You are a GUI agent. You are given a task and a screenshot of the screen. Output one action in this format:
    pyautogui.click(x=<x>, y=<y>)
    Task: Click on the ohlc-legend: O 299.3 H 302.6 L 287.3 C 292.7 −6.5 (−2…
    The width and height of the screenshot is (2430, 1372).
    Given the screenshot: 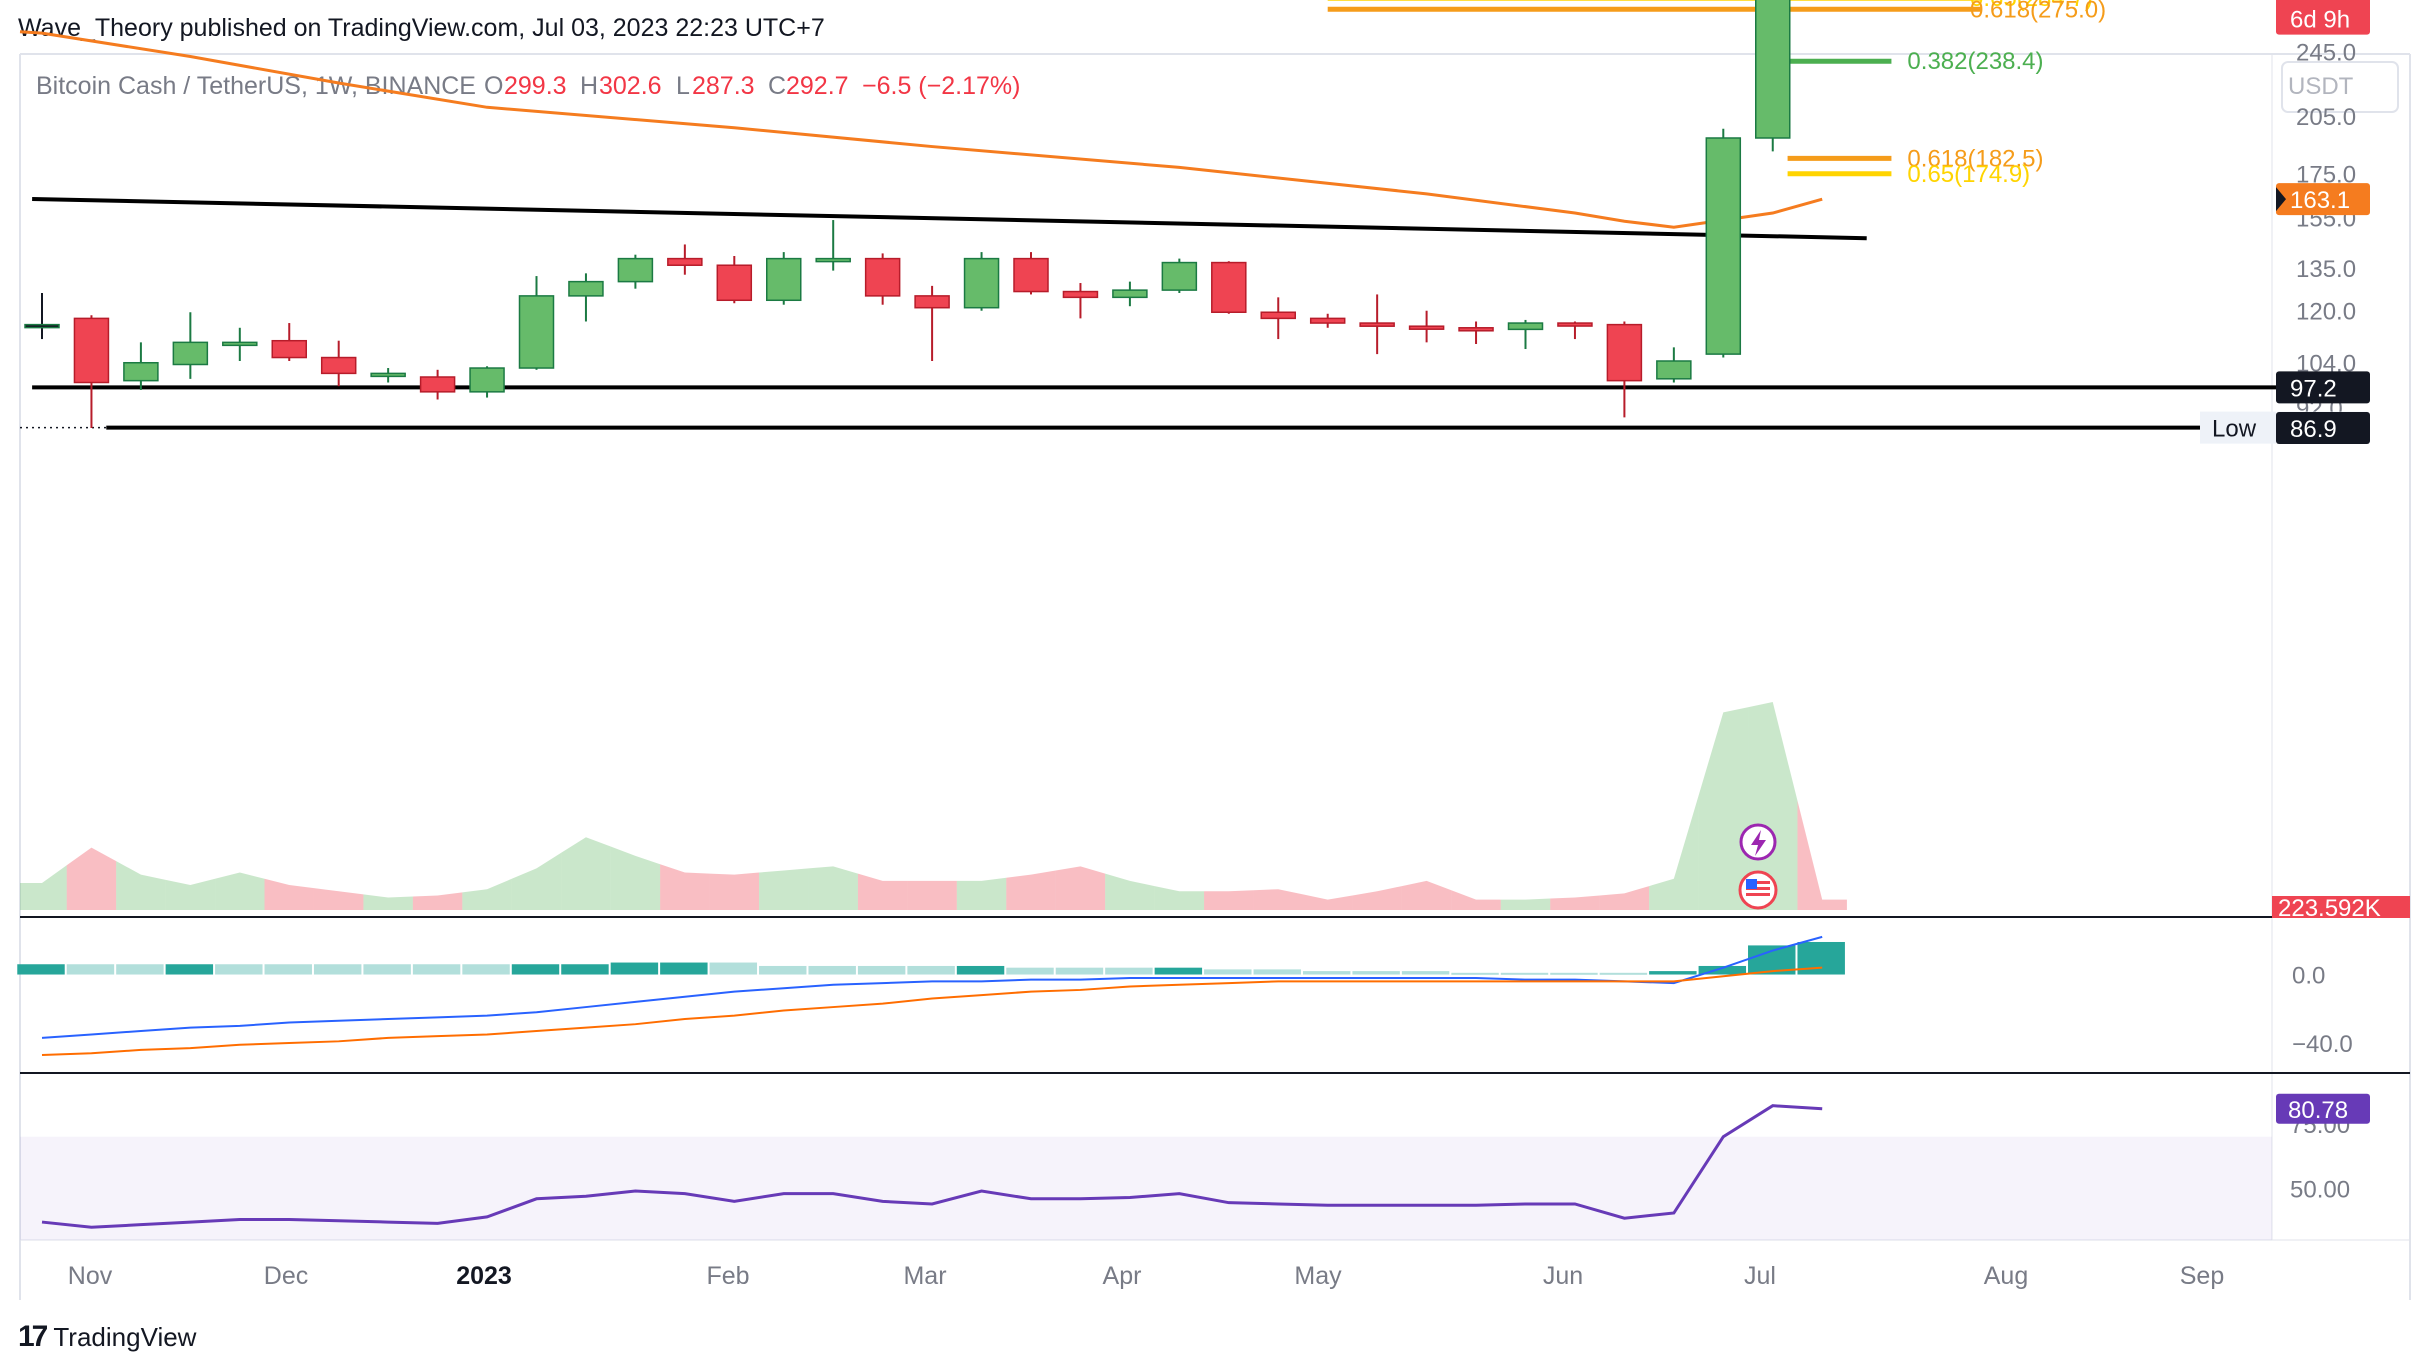 What is the action you would take?
    pyautogui.click(x=752, y=86)
    